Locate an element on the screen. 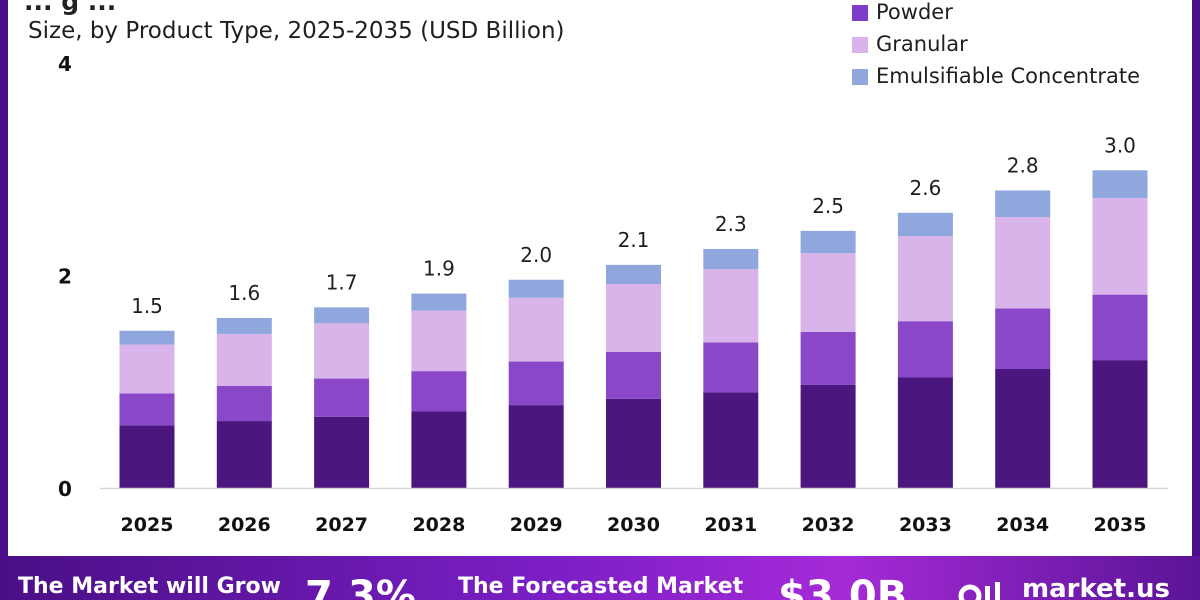  banner-cagr: 7.3% is located at coordinates (360, 586).